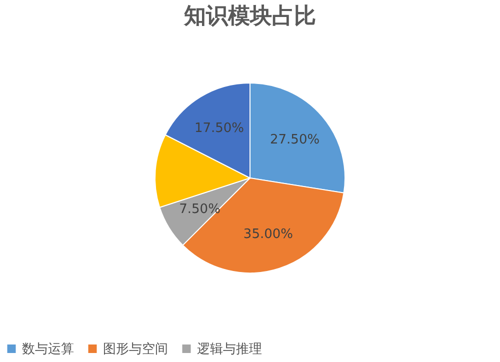 This screenshot has width=500, height=362. Describe the element at coordinates (199, 209) in the screenshot. I see `data-label: 7.50%` at that location.